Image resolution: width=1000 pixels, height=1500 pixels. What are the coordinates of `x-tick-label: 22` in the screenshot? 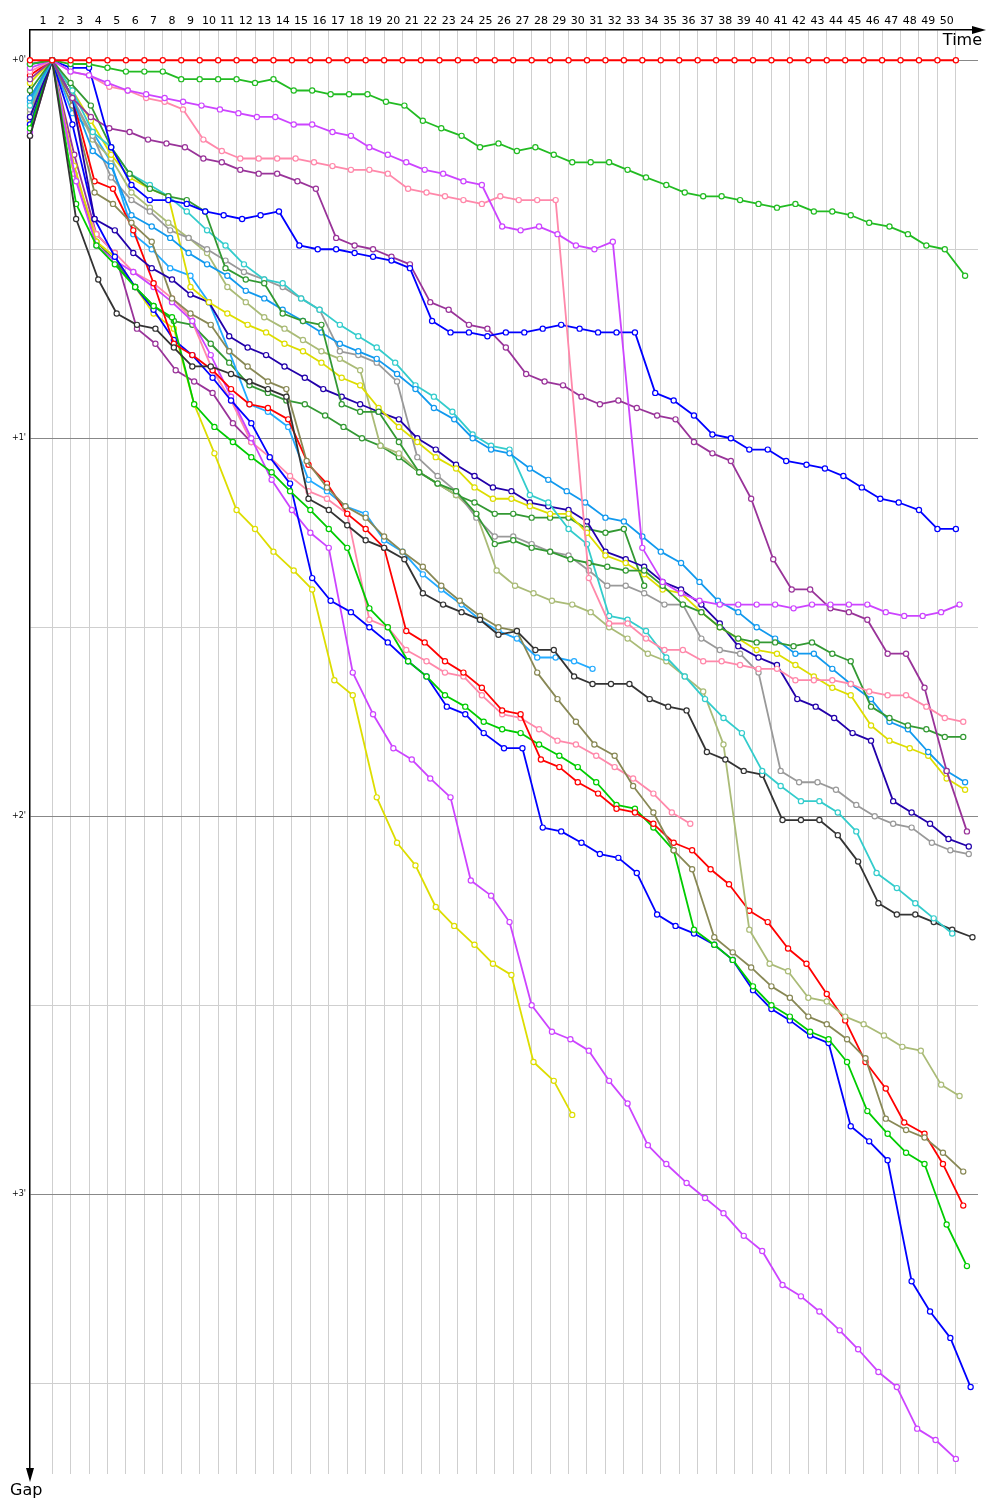 It's located at (430, 21).